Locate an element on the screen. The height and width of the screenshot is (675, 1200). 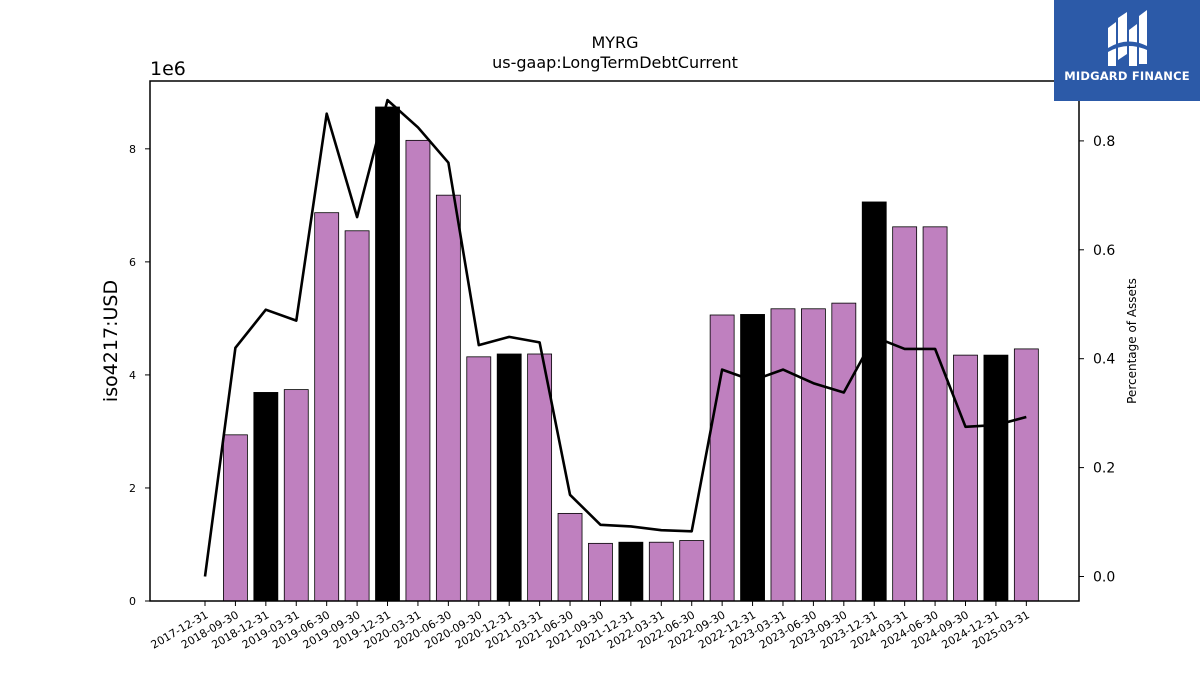
y2-tick-label: 0.0 is located at coordinates (1104, 577).